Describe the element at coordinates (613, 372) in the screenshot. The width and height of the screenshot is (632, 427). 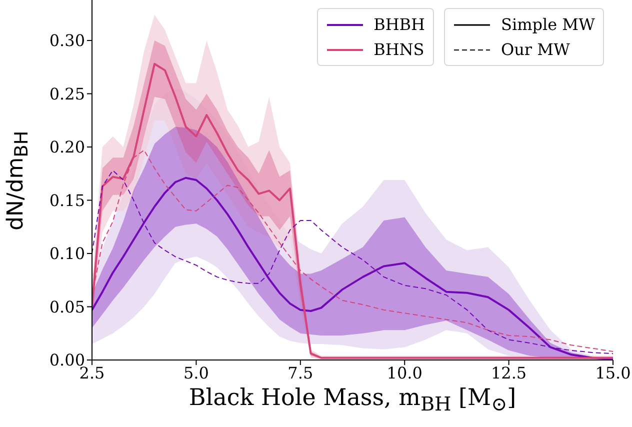
I see `x-tick-label: 15.0` at that location.